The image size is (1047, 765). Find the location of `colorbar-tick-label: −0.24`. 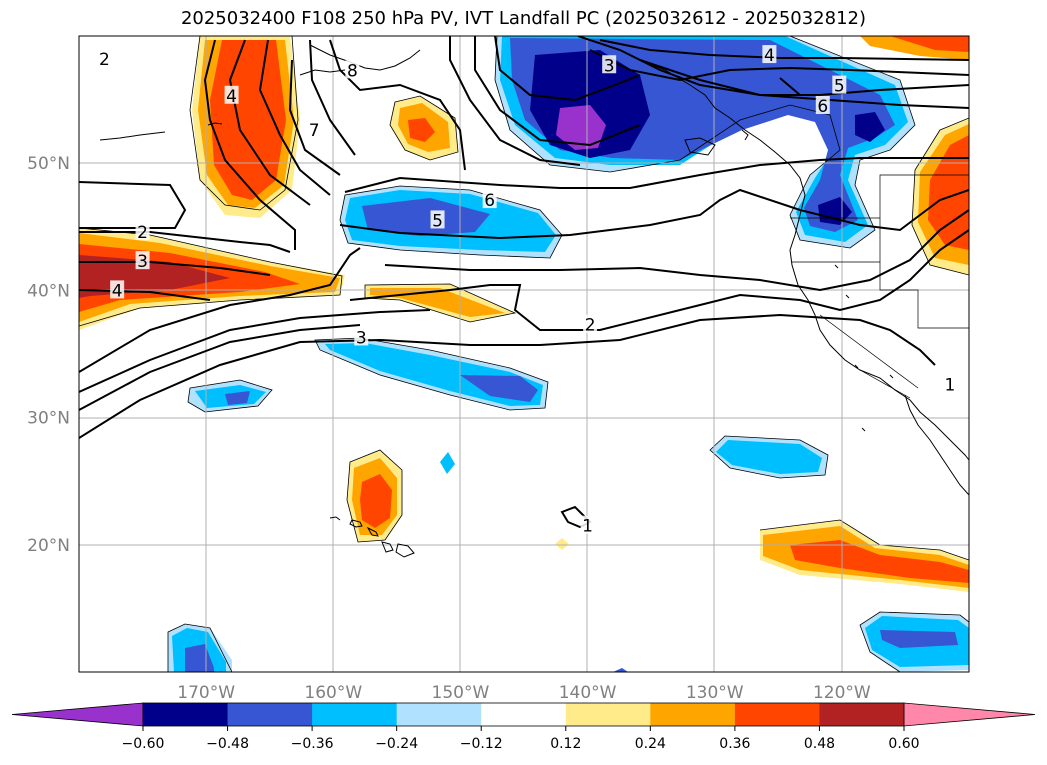

colorbar-tick-label: −0.24 is located at coordinates (396, 744).